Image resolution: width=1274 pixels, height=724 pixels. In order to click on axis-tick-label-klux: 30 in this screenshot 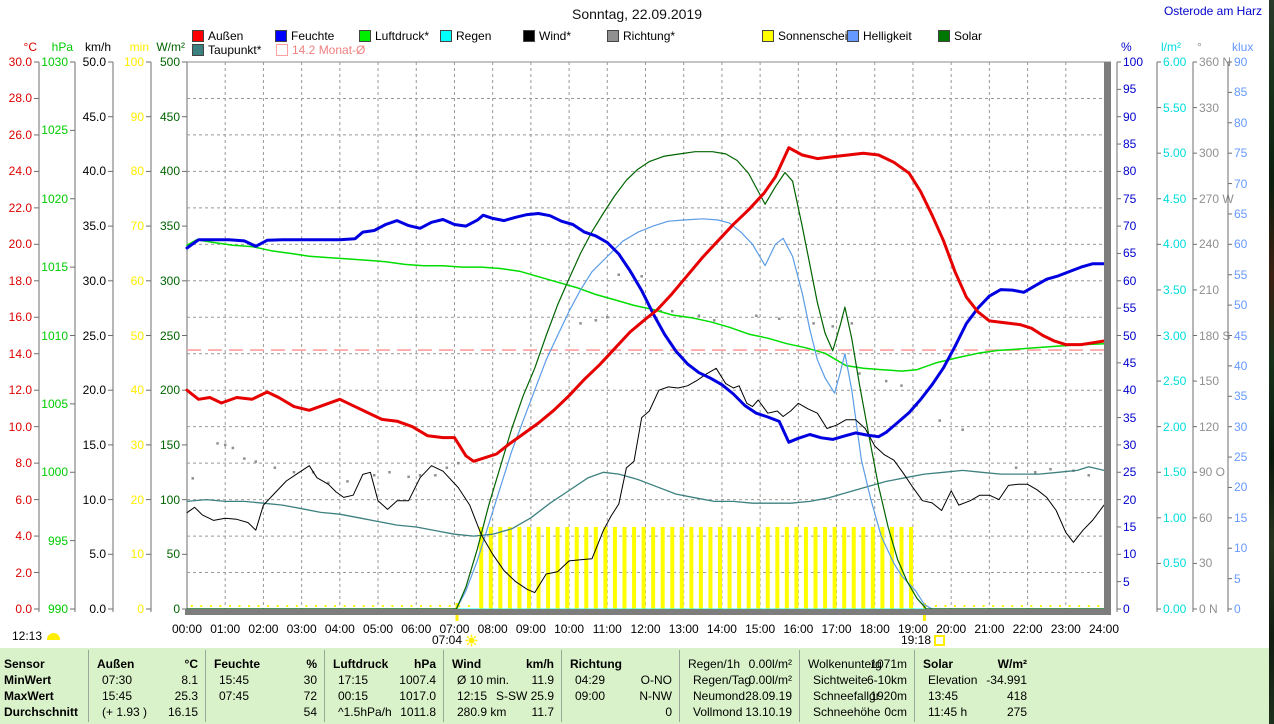, I will do `click(1241, 426)`.